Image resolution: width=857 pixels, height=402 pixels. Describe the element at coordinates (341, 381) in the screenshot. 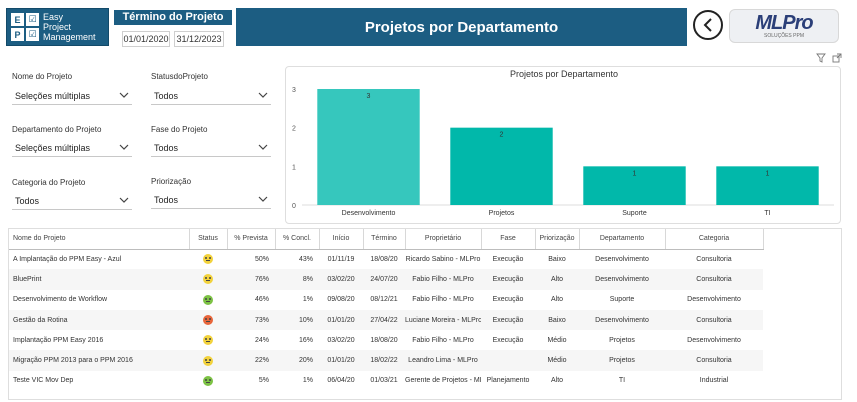

I see `table-cell-inicio: 06/04/20` at that location.